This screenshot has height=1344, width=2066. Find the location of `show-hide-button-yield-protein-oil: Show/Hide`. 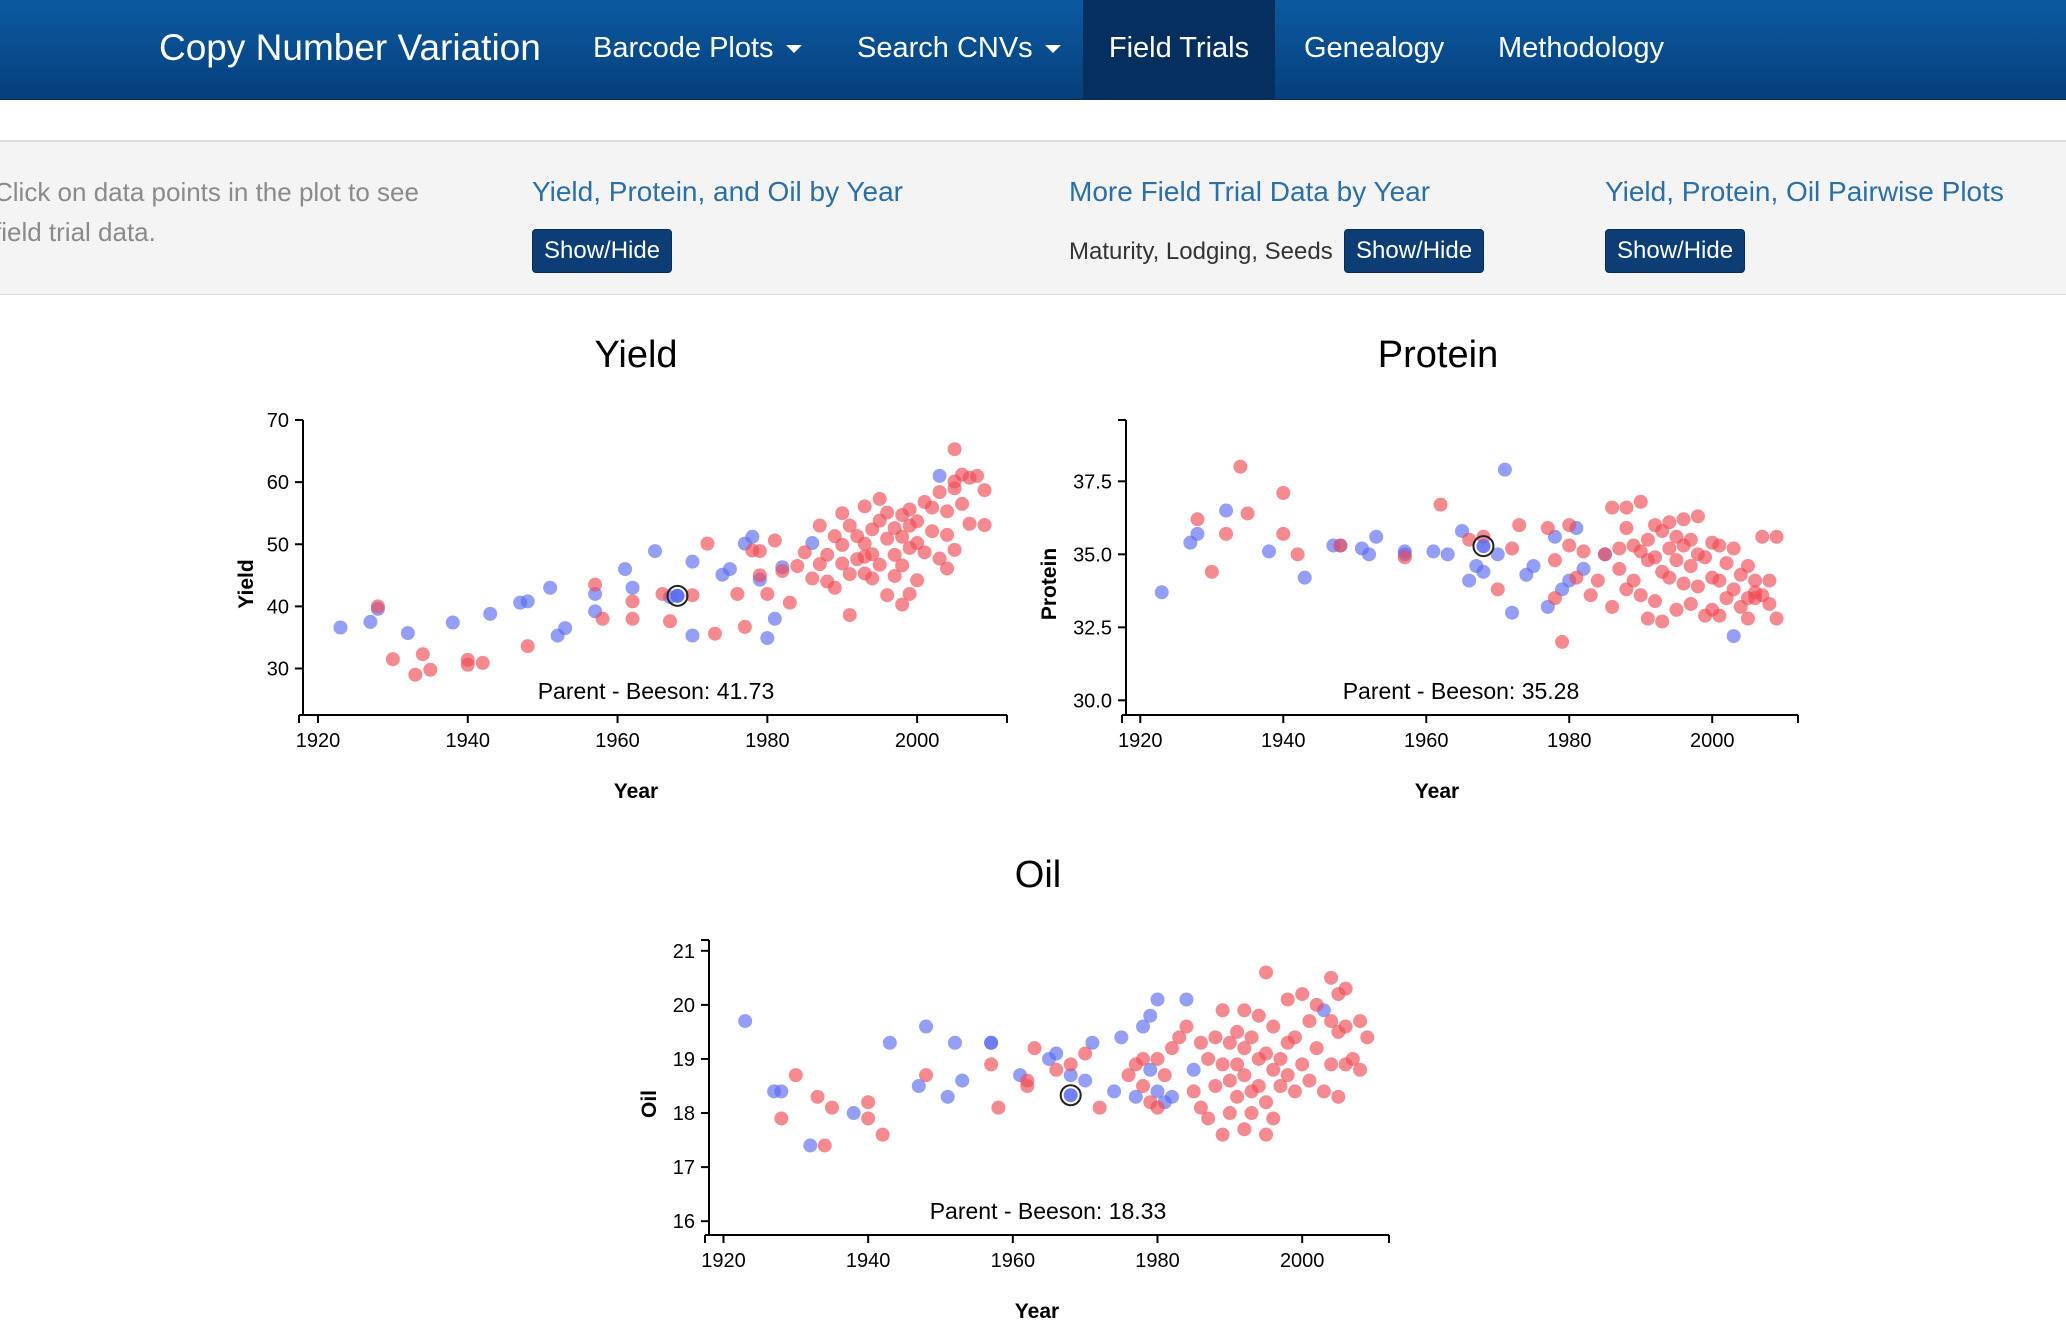

show-hide-button-yield-protein-oil: Show/Hide is located at coordinates (602, 251).